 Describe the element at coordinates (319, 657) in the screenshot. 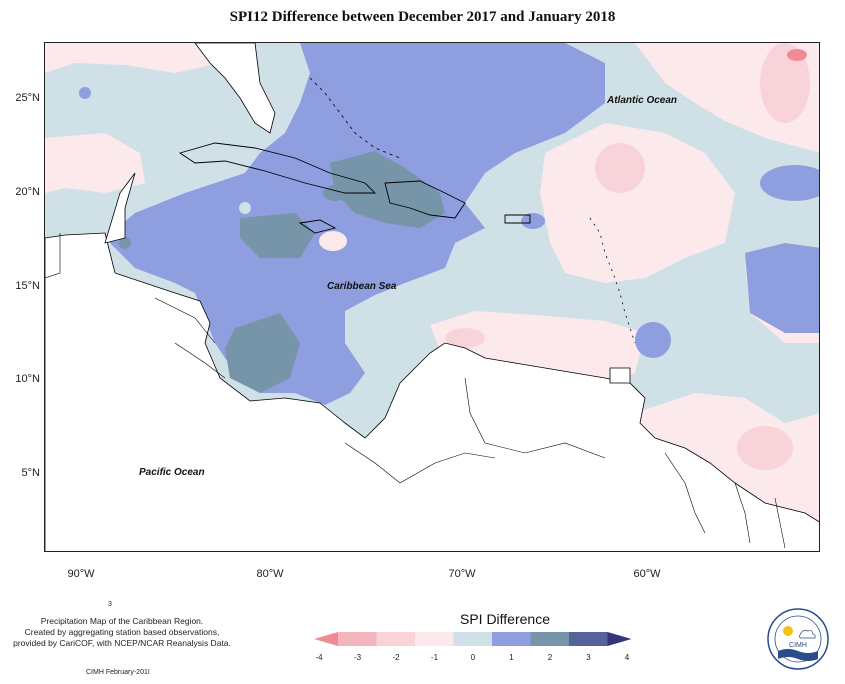

I see `legend-tick-label: -4` at that location.